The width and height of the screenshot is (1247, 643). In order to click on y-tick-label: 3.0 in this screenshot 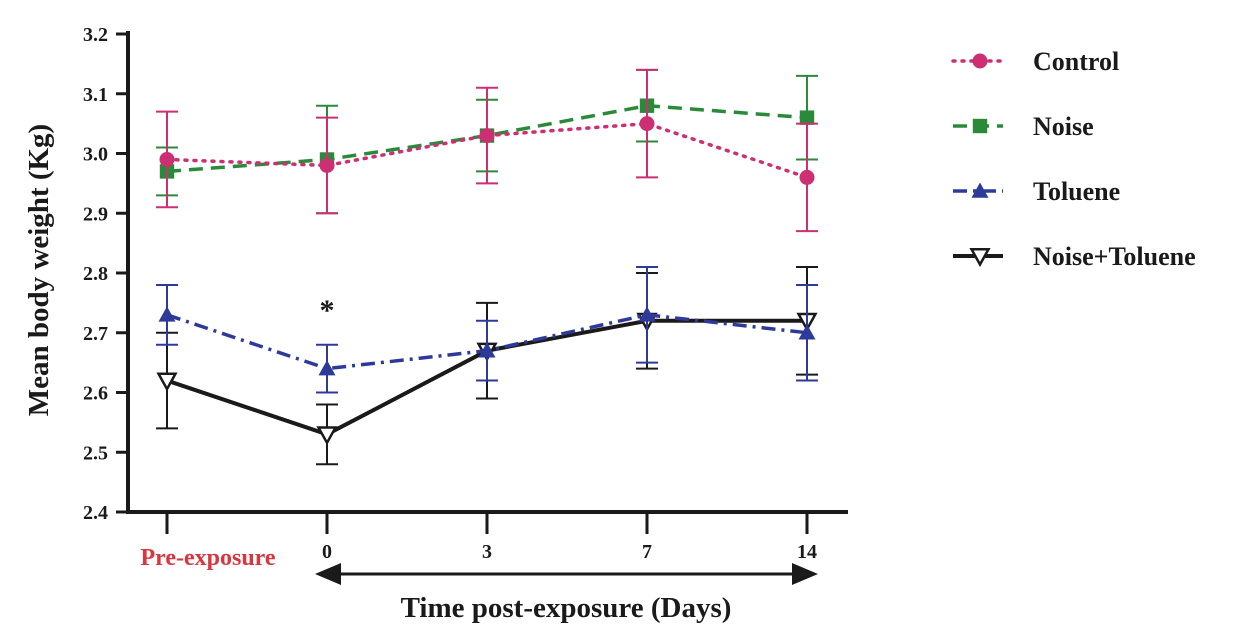, I will do `click(95, 155)`.